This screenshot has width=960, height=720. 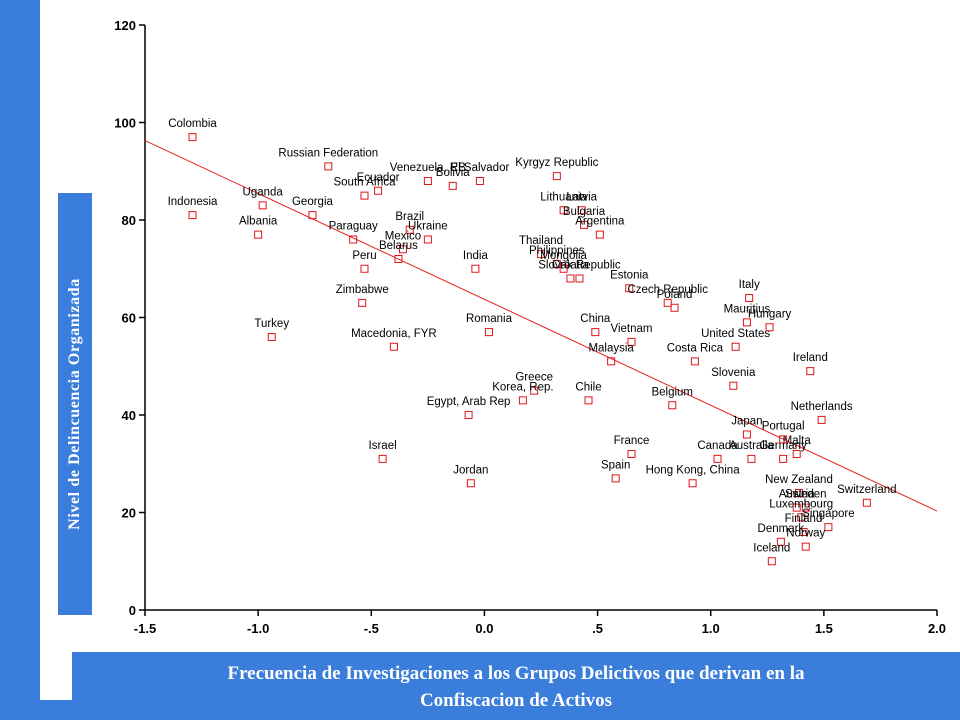 What do you see at coordinates (470, 470) in the screenshot?
I see `point-label: Jordan` at bounding box center [470, 470].